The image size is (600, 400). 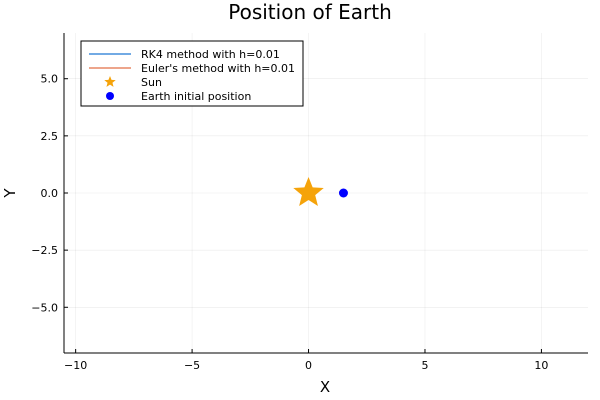 I want to click on data-marks, so click(x=320, y=191).